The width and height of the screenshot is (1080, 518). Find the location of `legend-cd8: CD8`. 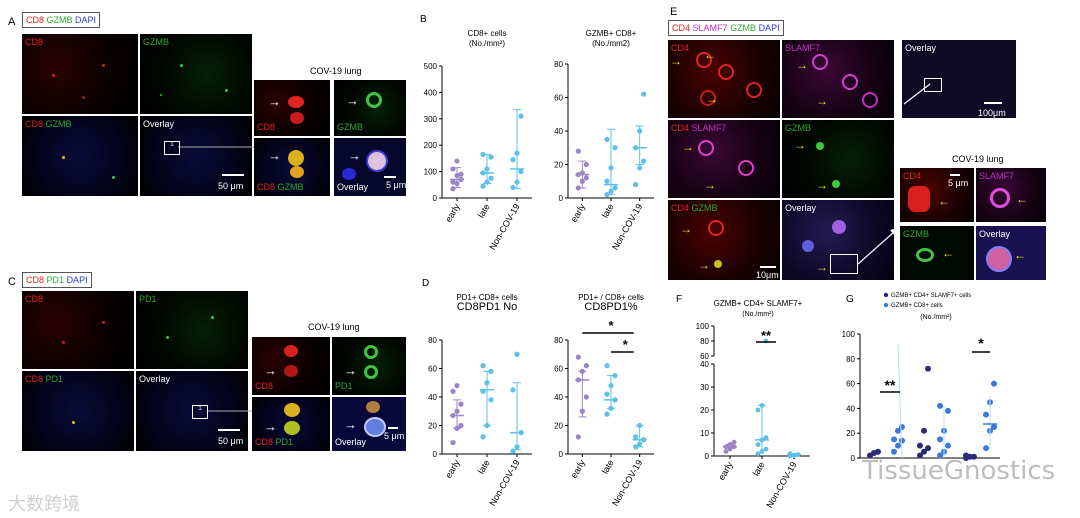

legend-cd8: CD8 is located at coordinates (35, 280).